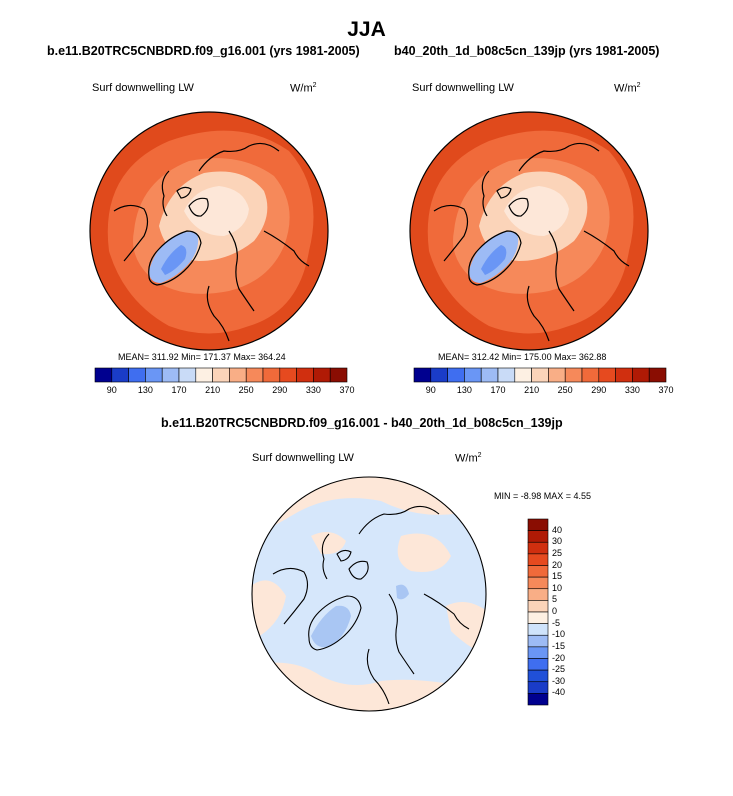  I want to click on left-units-label: W/m2, so click(303, 88).